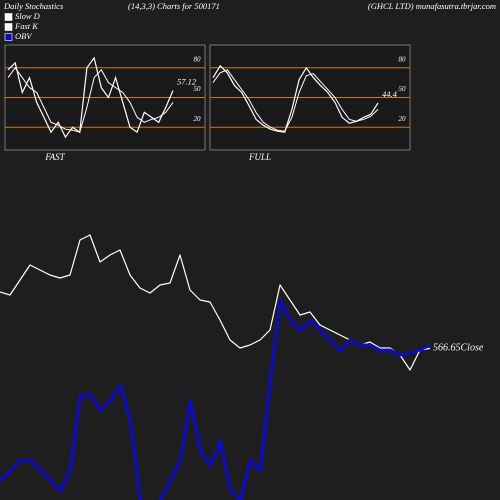  Describe the element at coordinates (432, 6) in the screenshot. I see `header-right: (GHCL LTD) munafasutra.tbrjar.com` at that location.